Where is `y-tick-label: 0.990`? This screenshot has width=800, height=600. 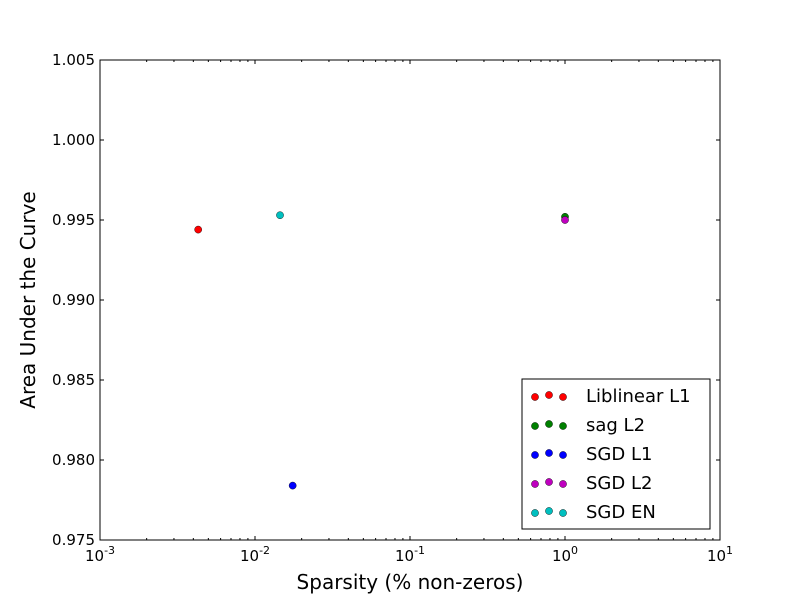
y-tick-label: 0.990 is located at coordinates (73, 300).